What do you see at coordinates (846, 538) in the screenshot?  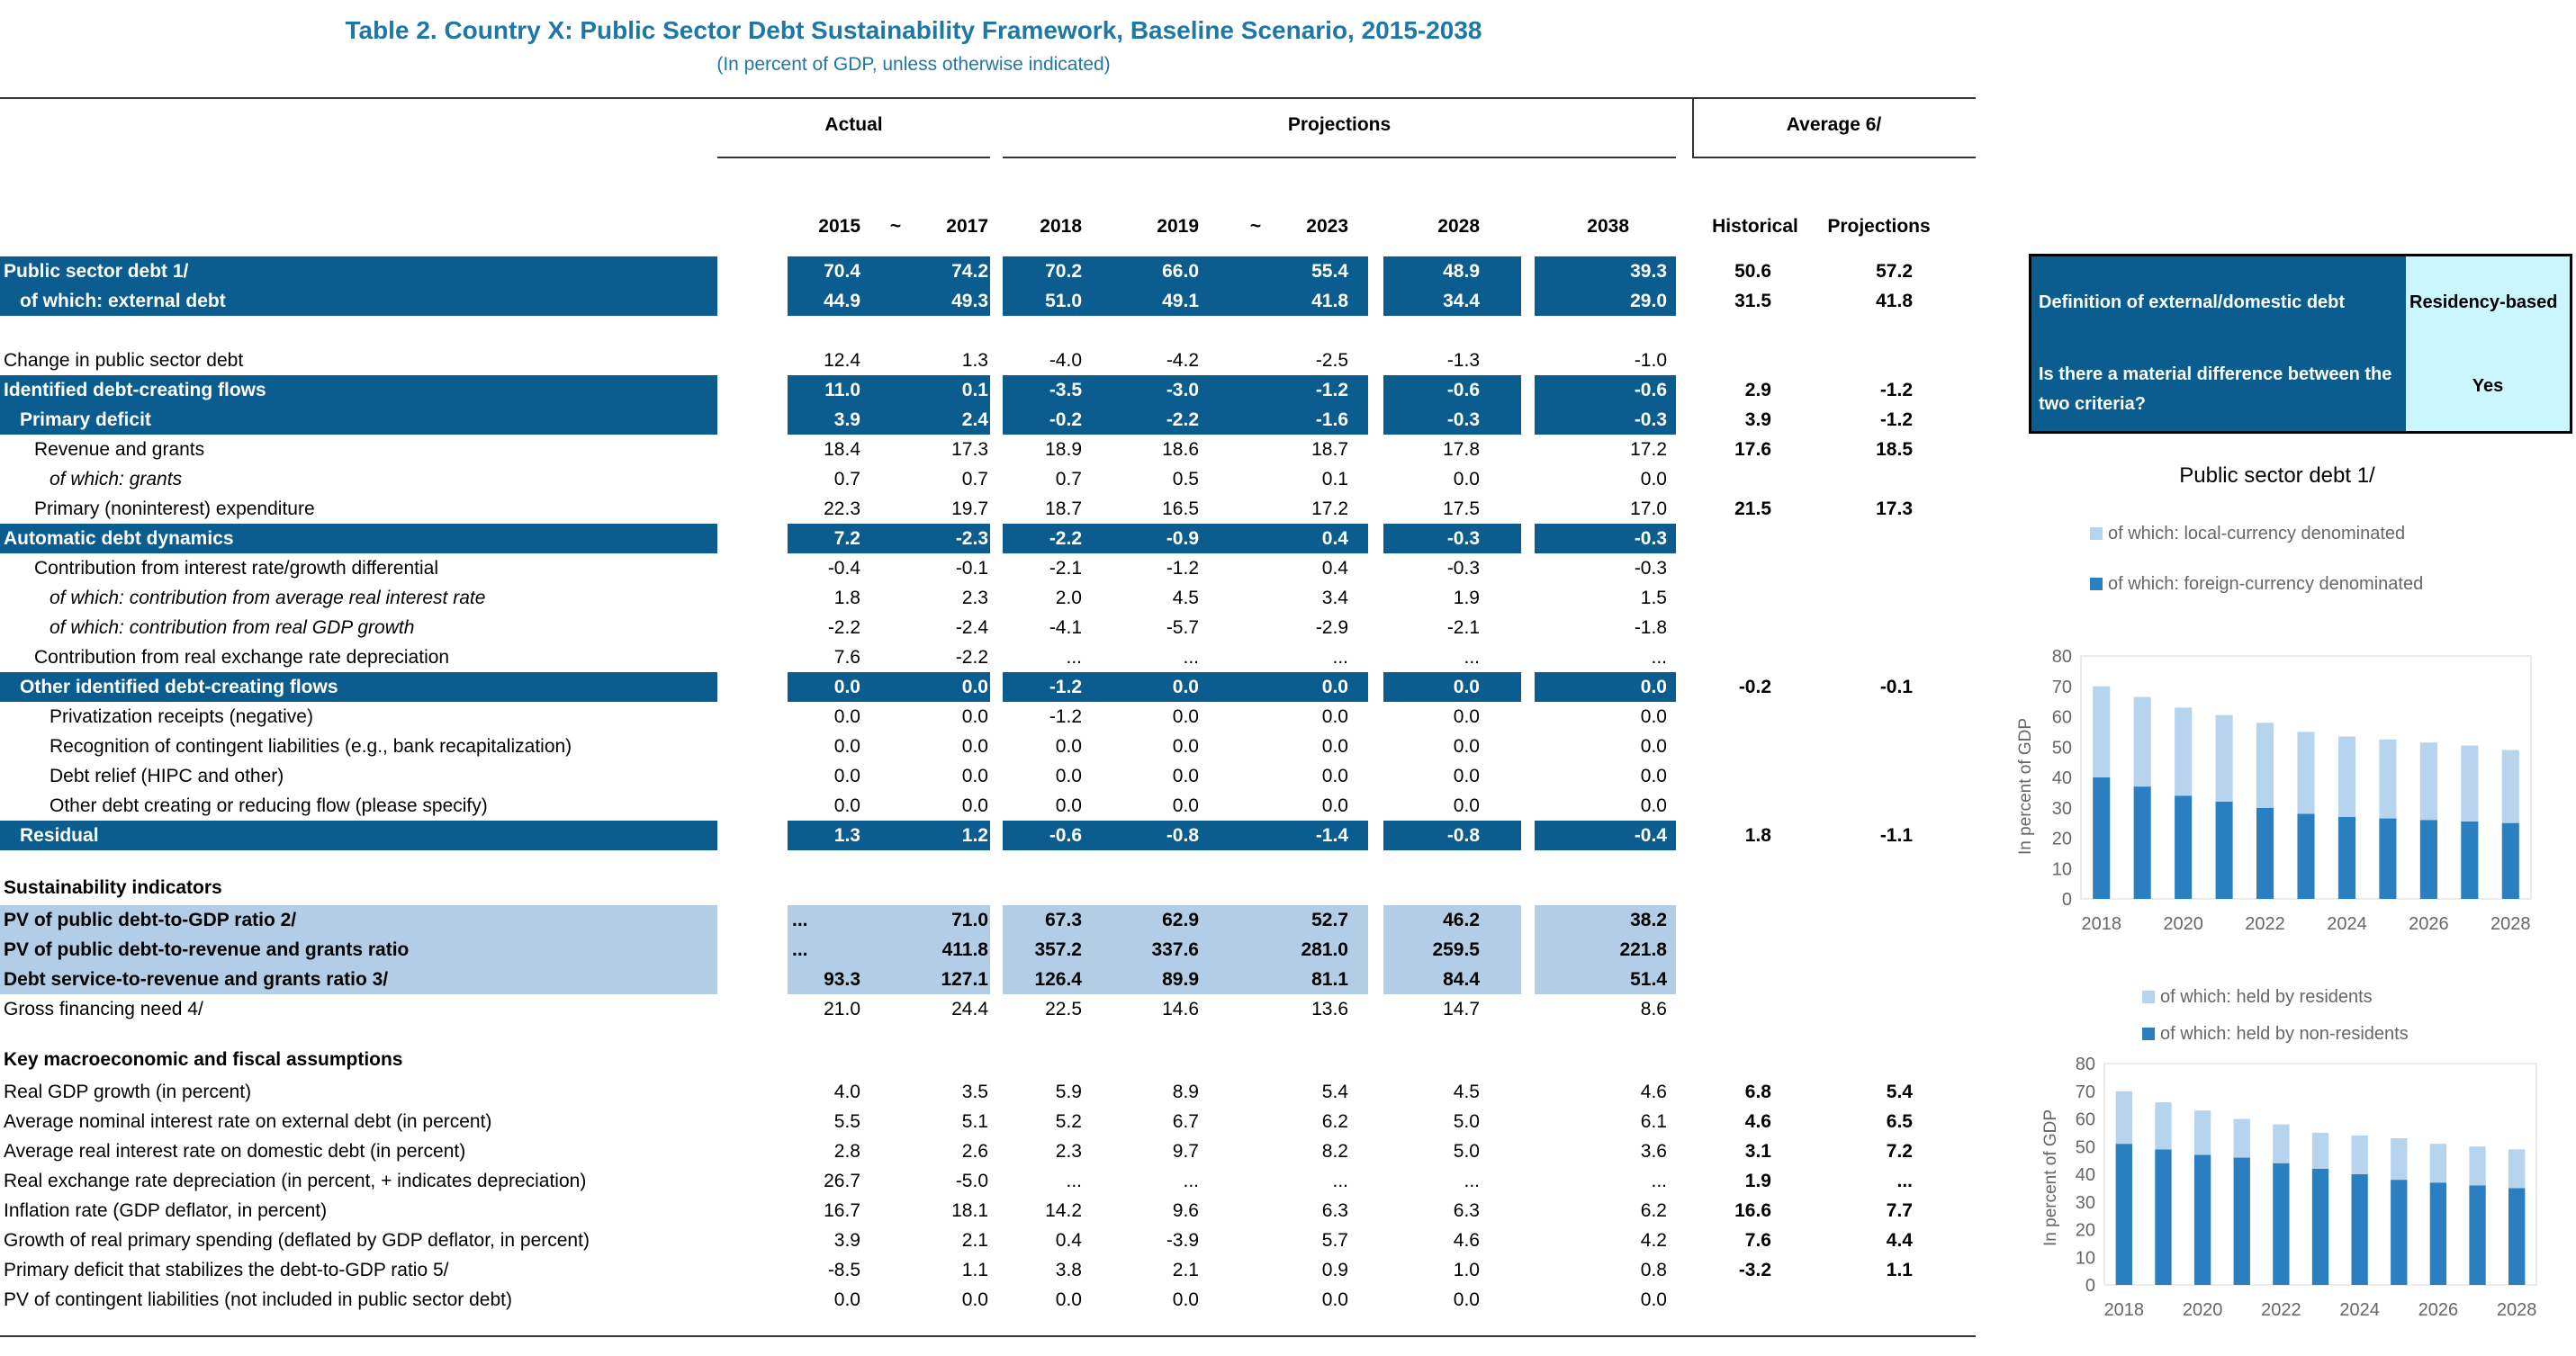 I see `row-value: 7.2` at bounding box center [846, 538].